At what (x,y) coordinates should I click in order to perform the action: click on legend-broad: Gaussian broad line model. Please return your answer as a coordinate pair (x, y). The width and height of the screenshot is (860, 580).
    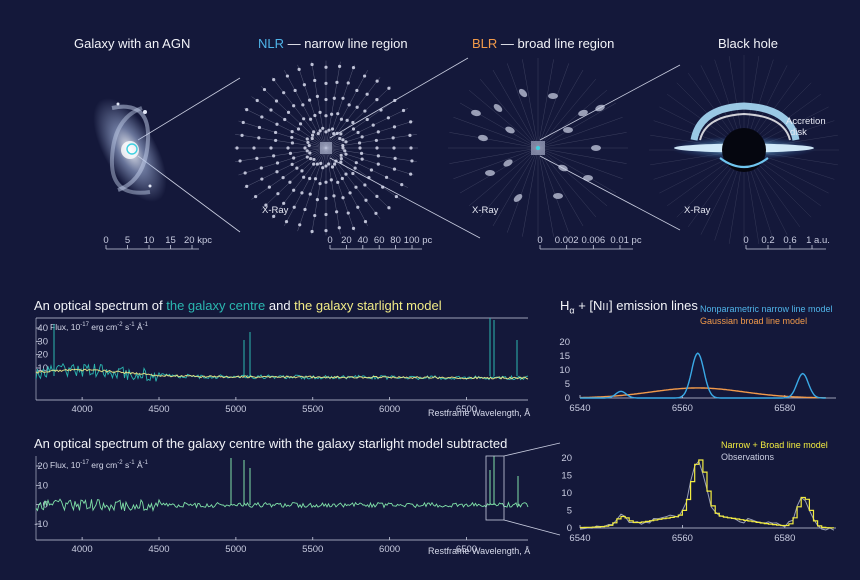
    Looking at the image, I should click on (754, 321).